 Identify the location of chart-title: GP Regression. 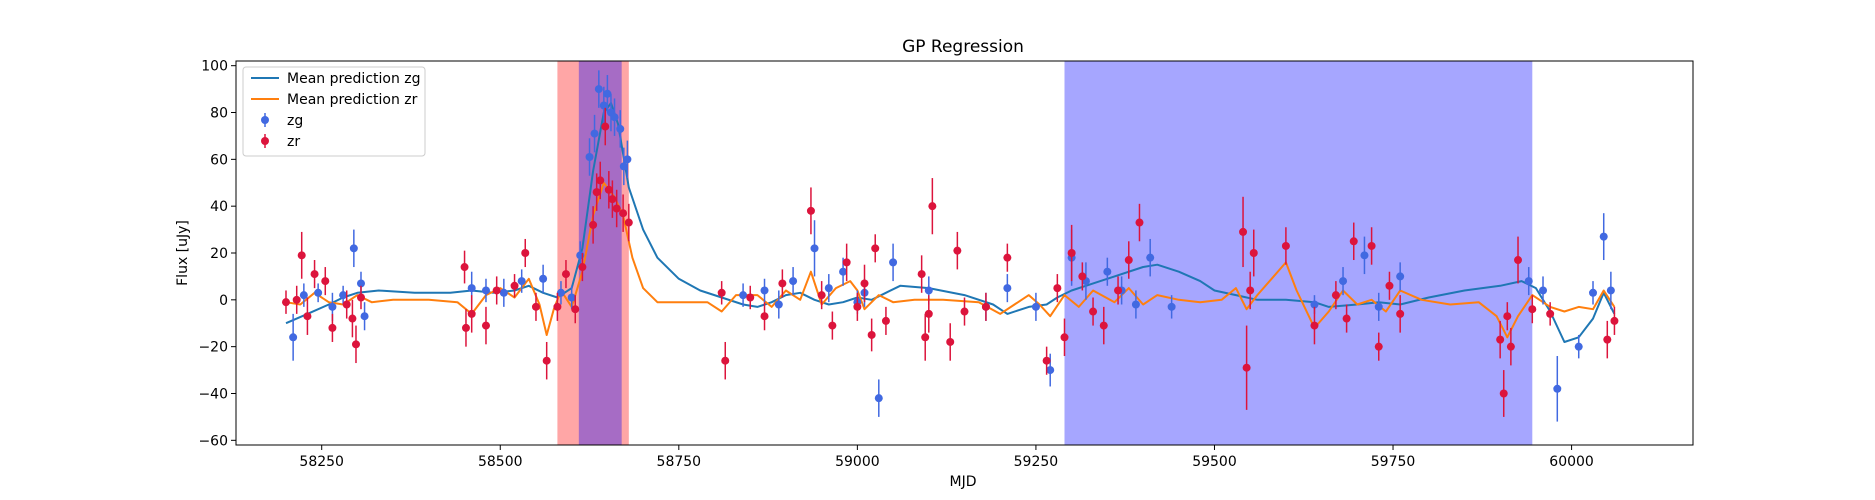
(963, 47).